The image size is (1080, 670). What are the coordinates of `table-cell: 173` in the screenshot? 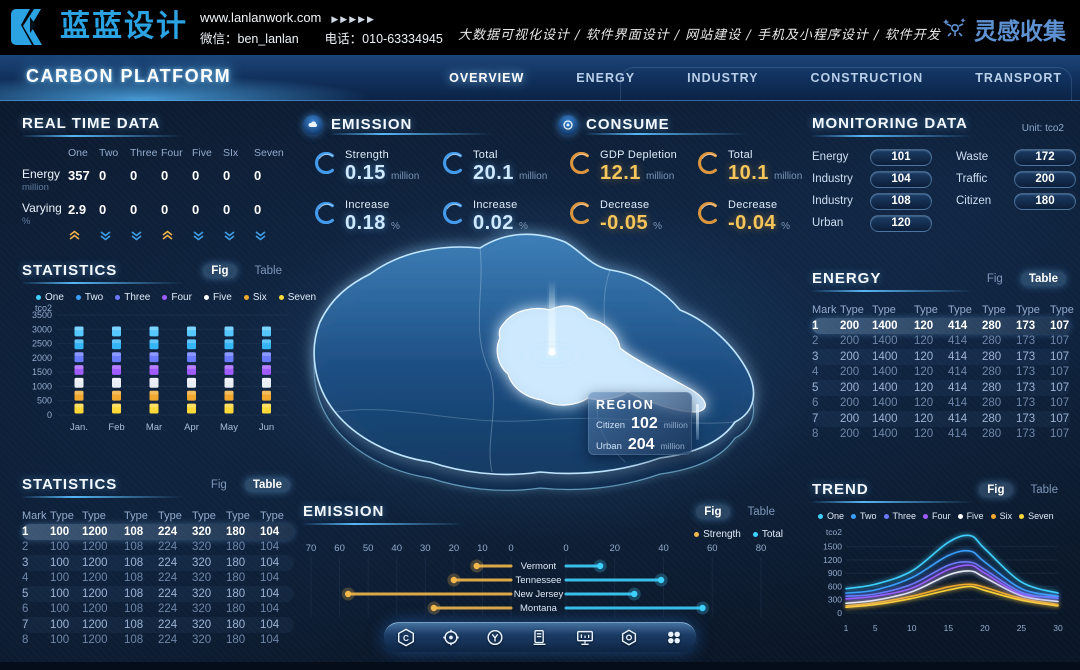 It's located at (1026, 387).